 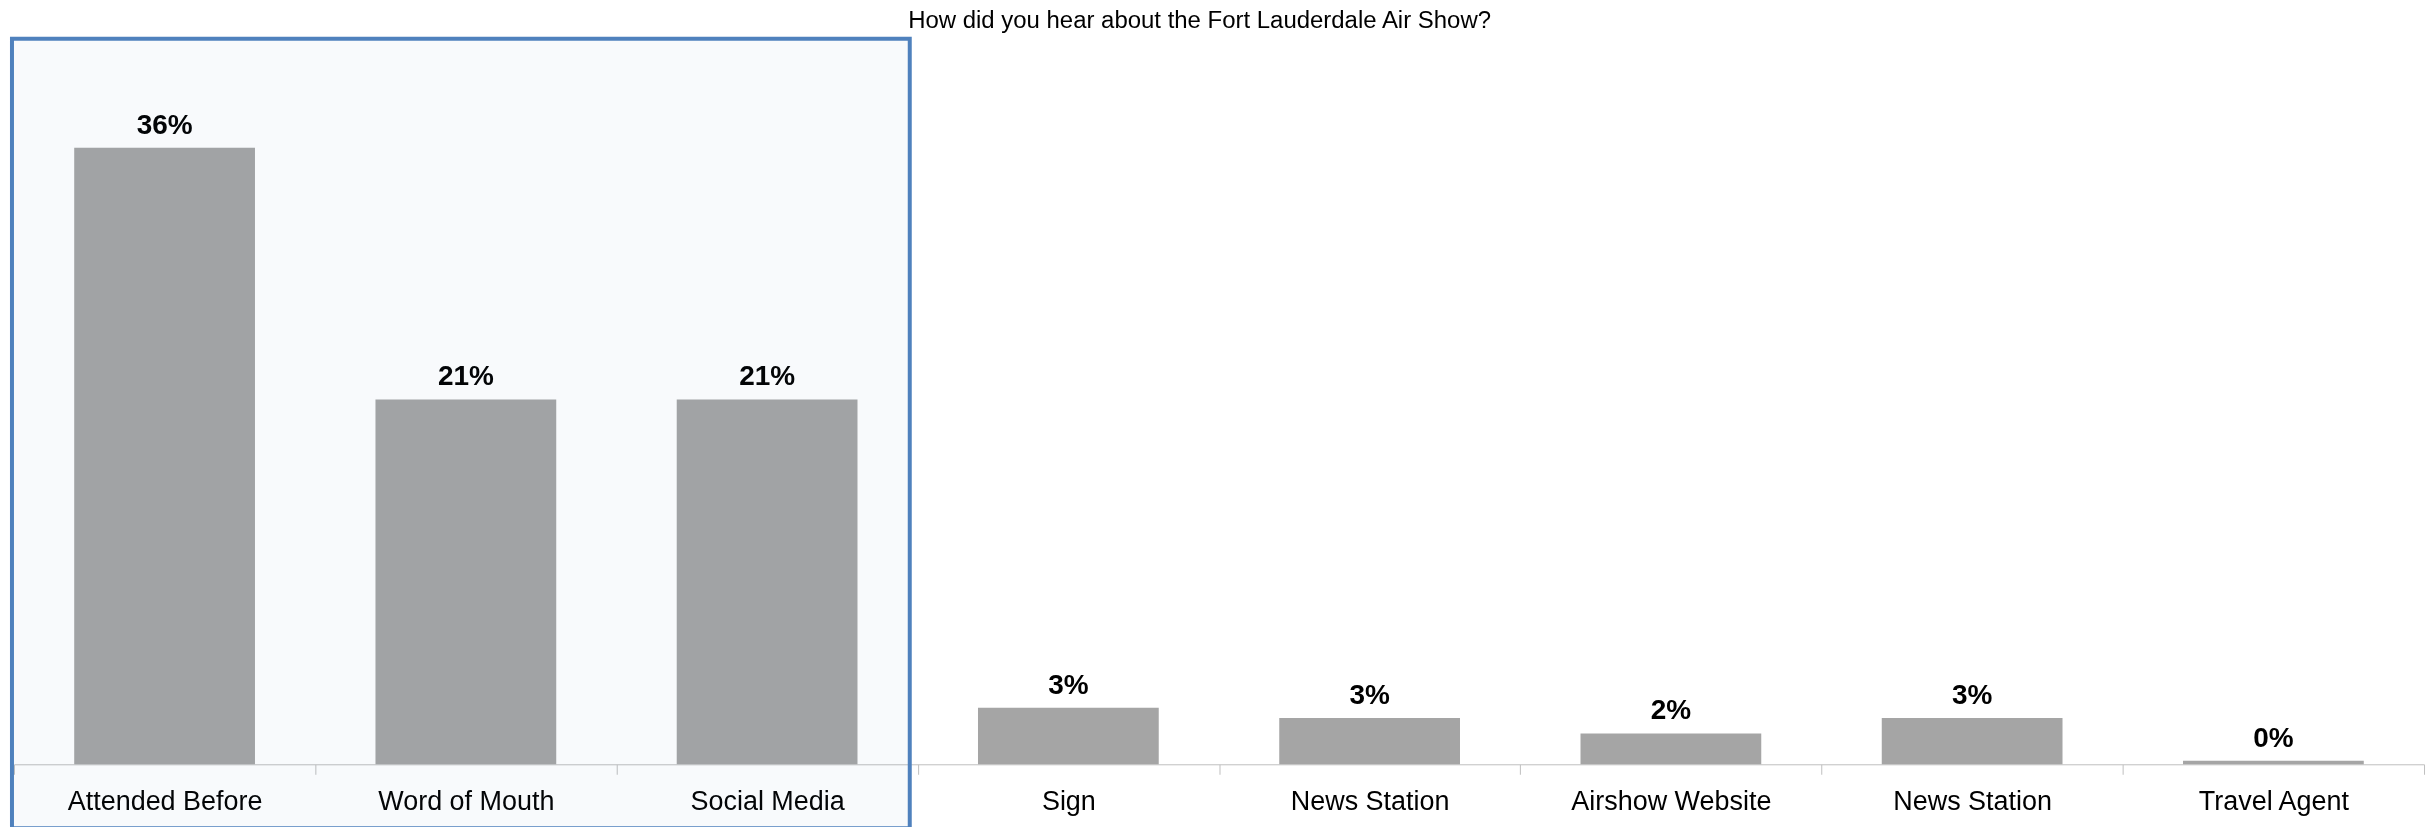 What do you see at coordinates (2274, 800) in the screenshot?
I see `x-tick-label: Travel Agent` at bounding box center [2274, 800].